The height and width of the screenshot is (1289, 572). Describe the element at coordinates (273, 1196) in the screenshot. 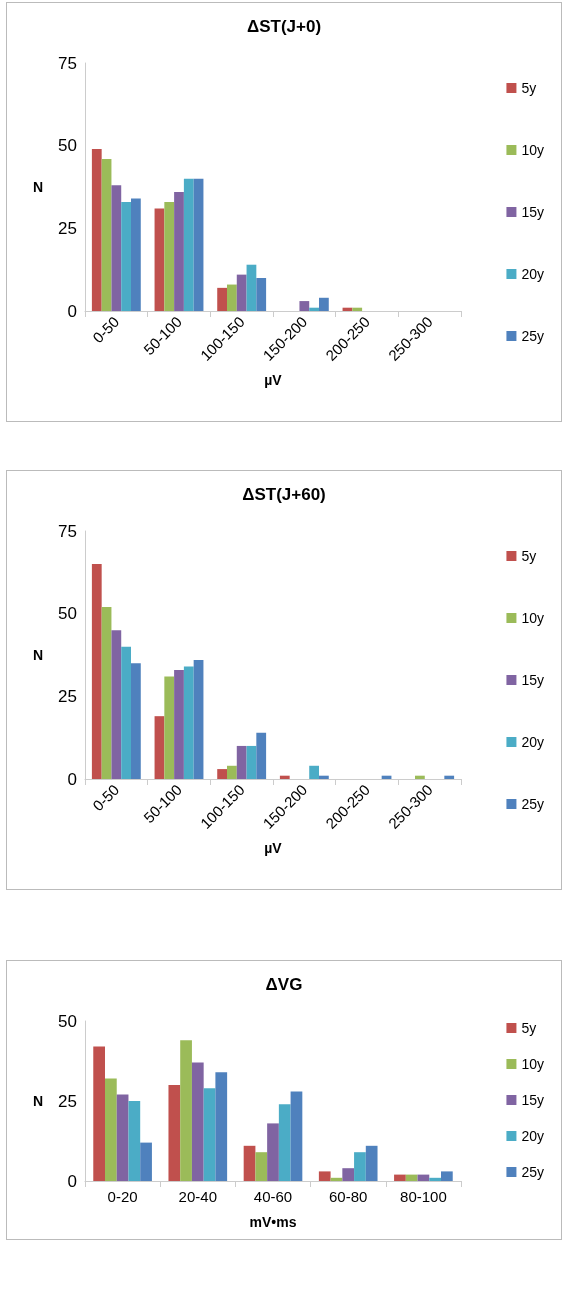

I see `x-tick-label: 40-60` at that location.